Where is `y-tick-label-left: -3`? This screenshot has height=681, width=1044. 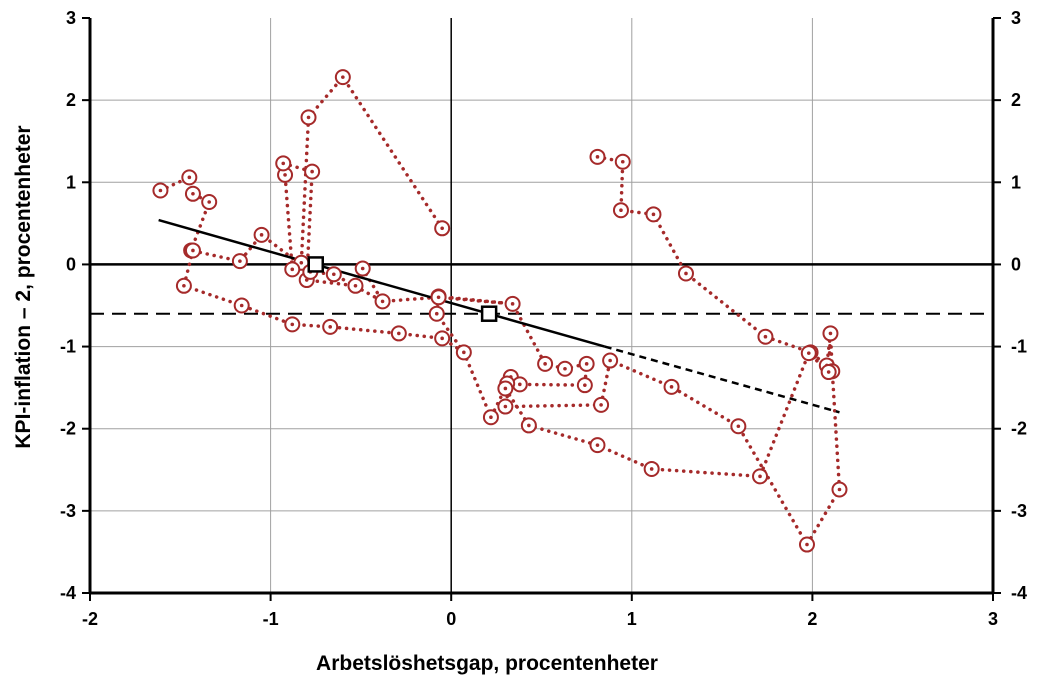
y-tick-label-left: -3 is located at coordinates (68, 511).